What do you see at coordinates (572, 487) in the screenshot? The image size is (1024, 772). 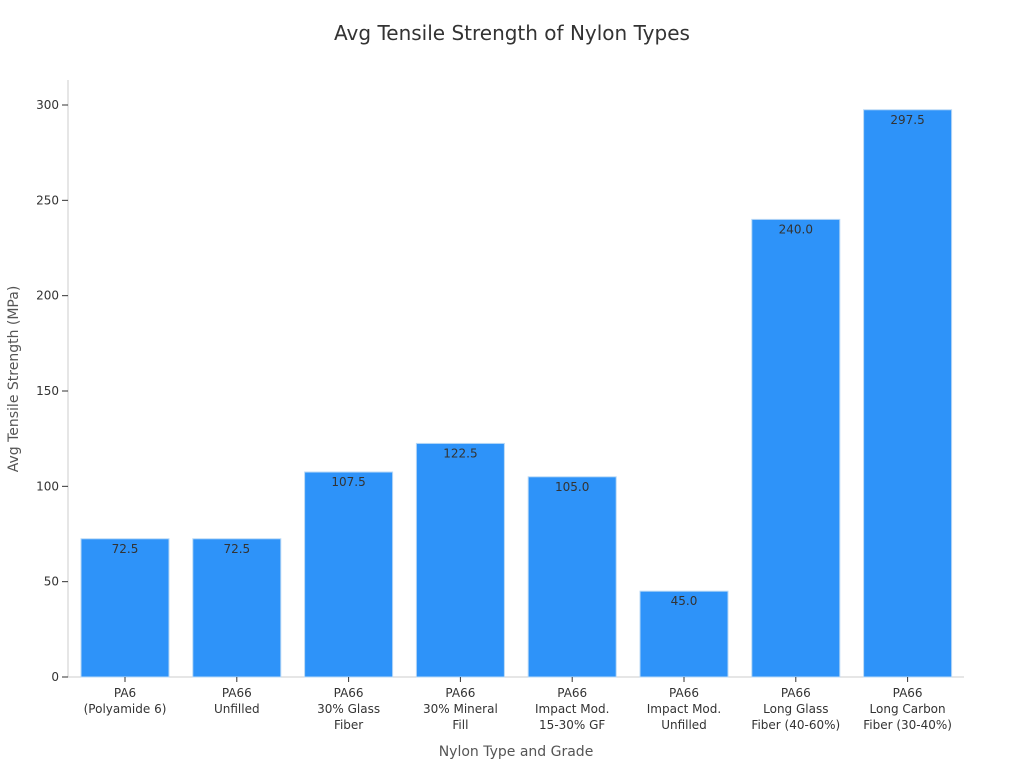 I see `bar-value-label: 105.0` at bounding box center [572, 487].